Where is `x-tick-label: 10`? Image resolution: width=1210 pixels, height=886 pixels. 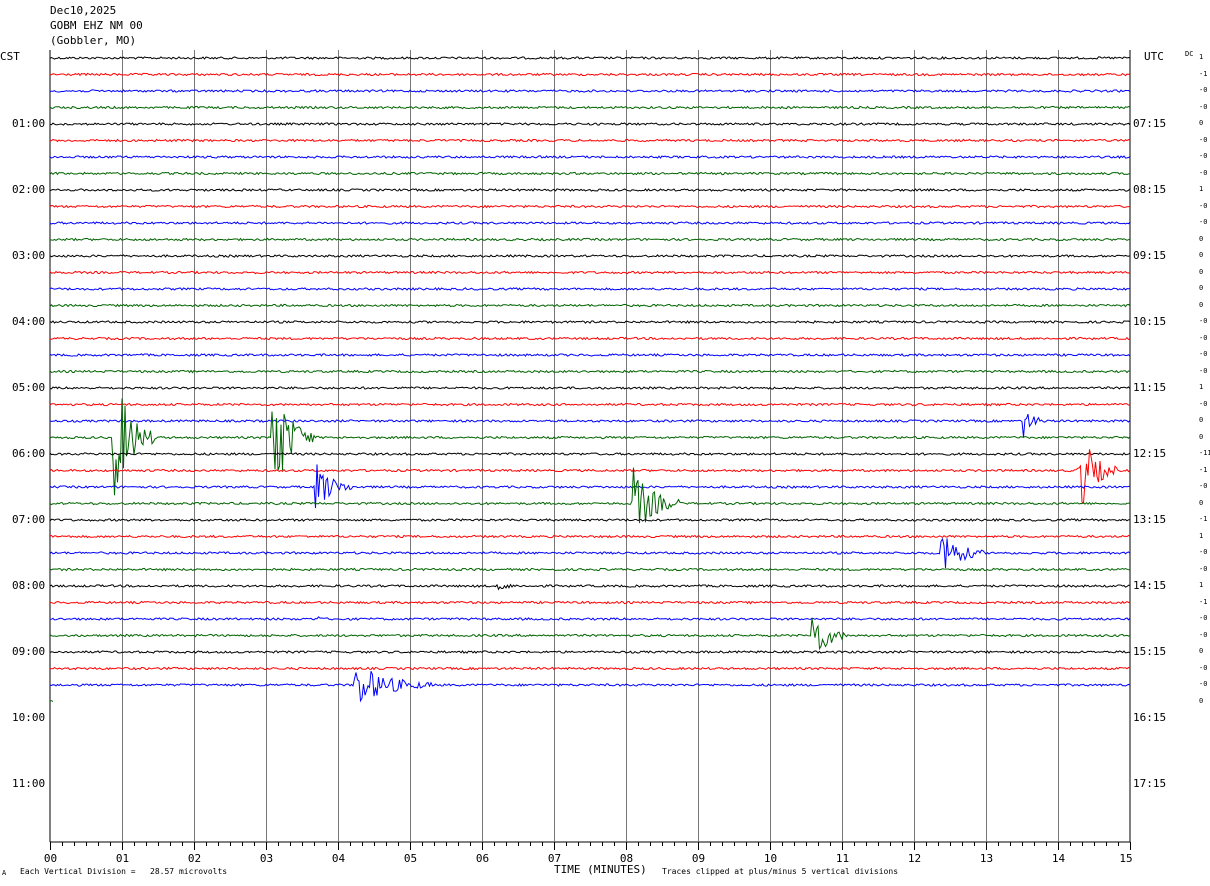 x-tick-label: 10 is located at coordinates (770, 858).